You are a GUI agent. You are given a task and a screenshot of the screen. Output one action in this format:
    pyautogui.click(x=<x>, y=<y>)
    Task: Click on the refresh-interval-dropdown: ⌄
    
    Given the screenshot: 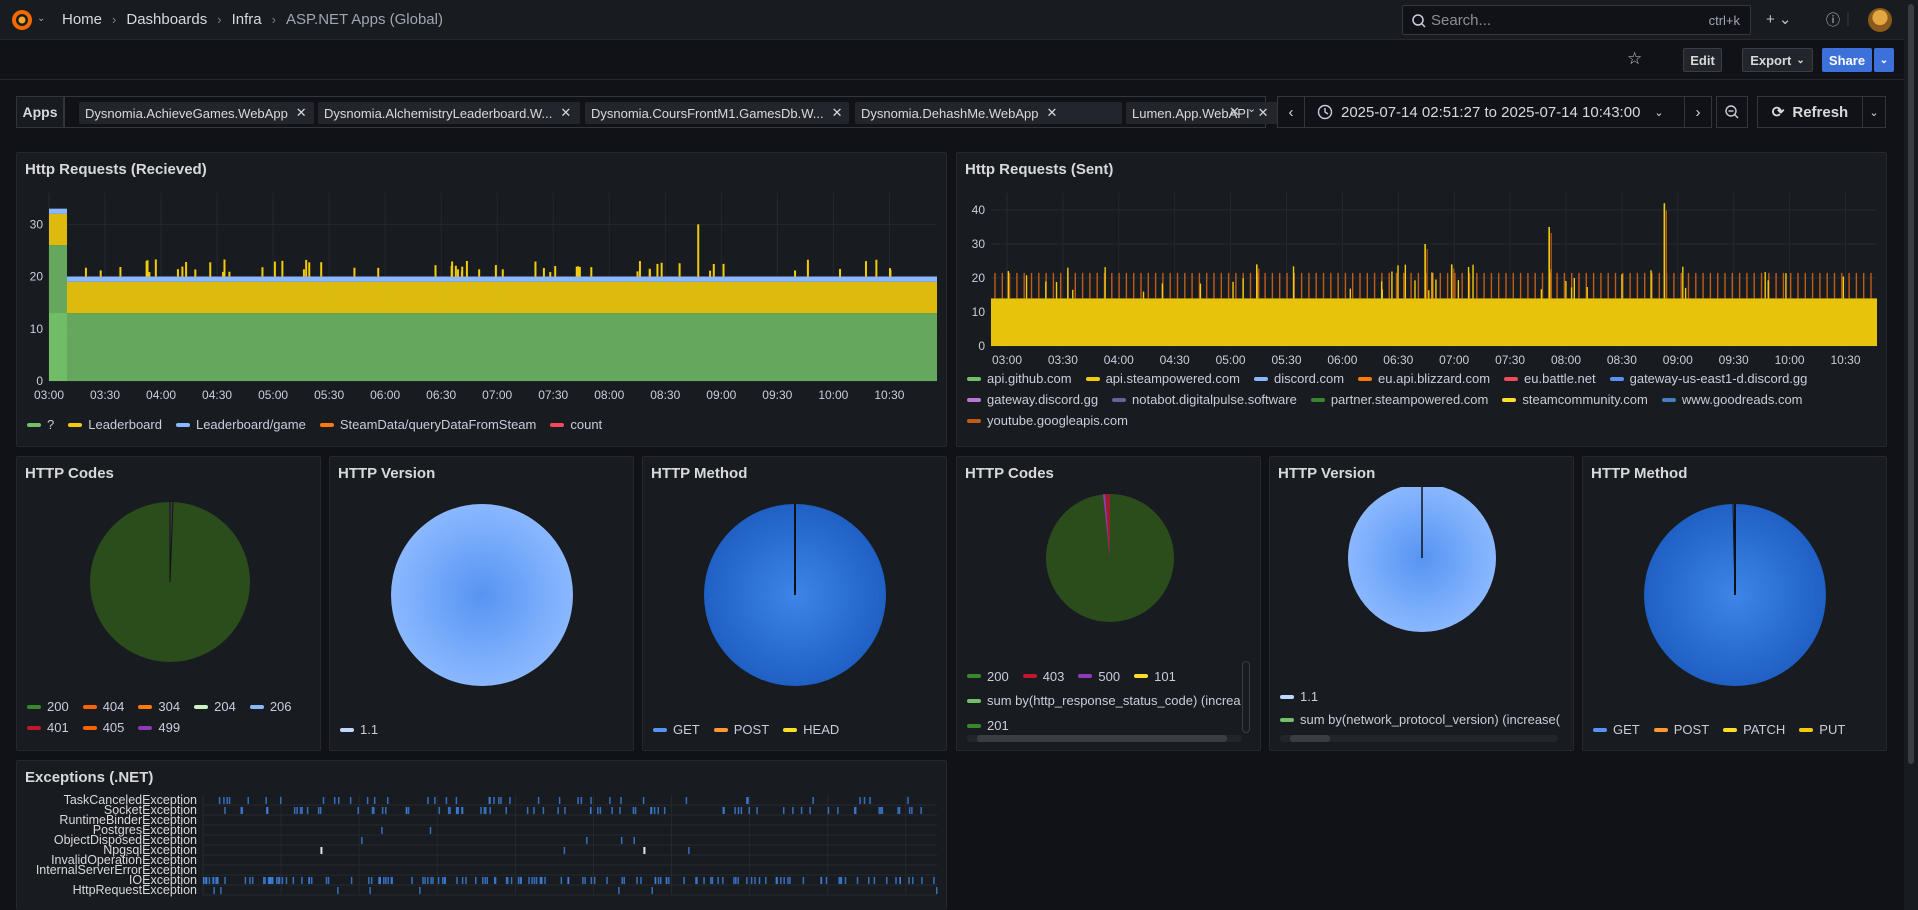 What is the action you would take?
    pyautogui.click(x=1874, y=112)
    